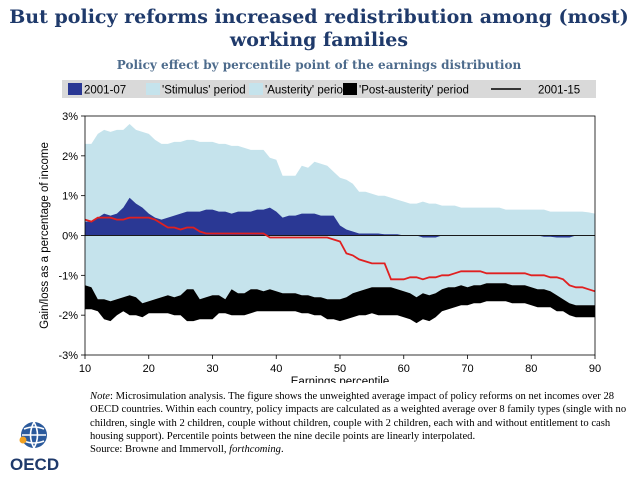 The width and height of the screenshot is (638, 479). Describe the element at coordinates (85, 369) in the screenshot. I see `x-tick-label: 10` at that location.